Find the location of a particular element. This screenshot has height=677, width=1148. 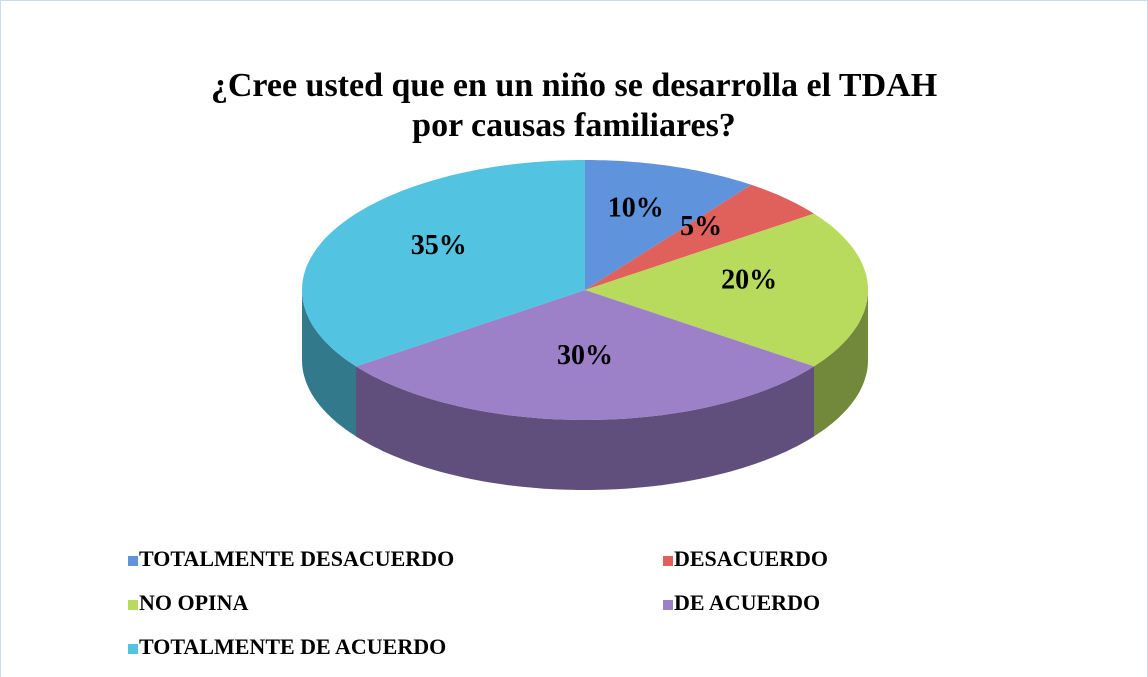

legend-label: TOTALMENTE DESACUERDO is located at coordinates (296, 558).